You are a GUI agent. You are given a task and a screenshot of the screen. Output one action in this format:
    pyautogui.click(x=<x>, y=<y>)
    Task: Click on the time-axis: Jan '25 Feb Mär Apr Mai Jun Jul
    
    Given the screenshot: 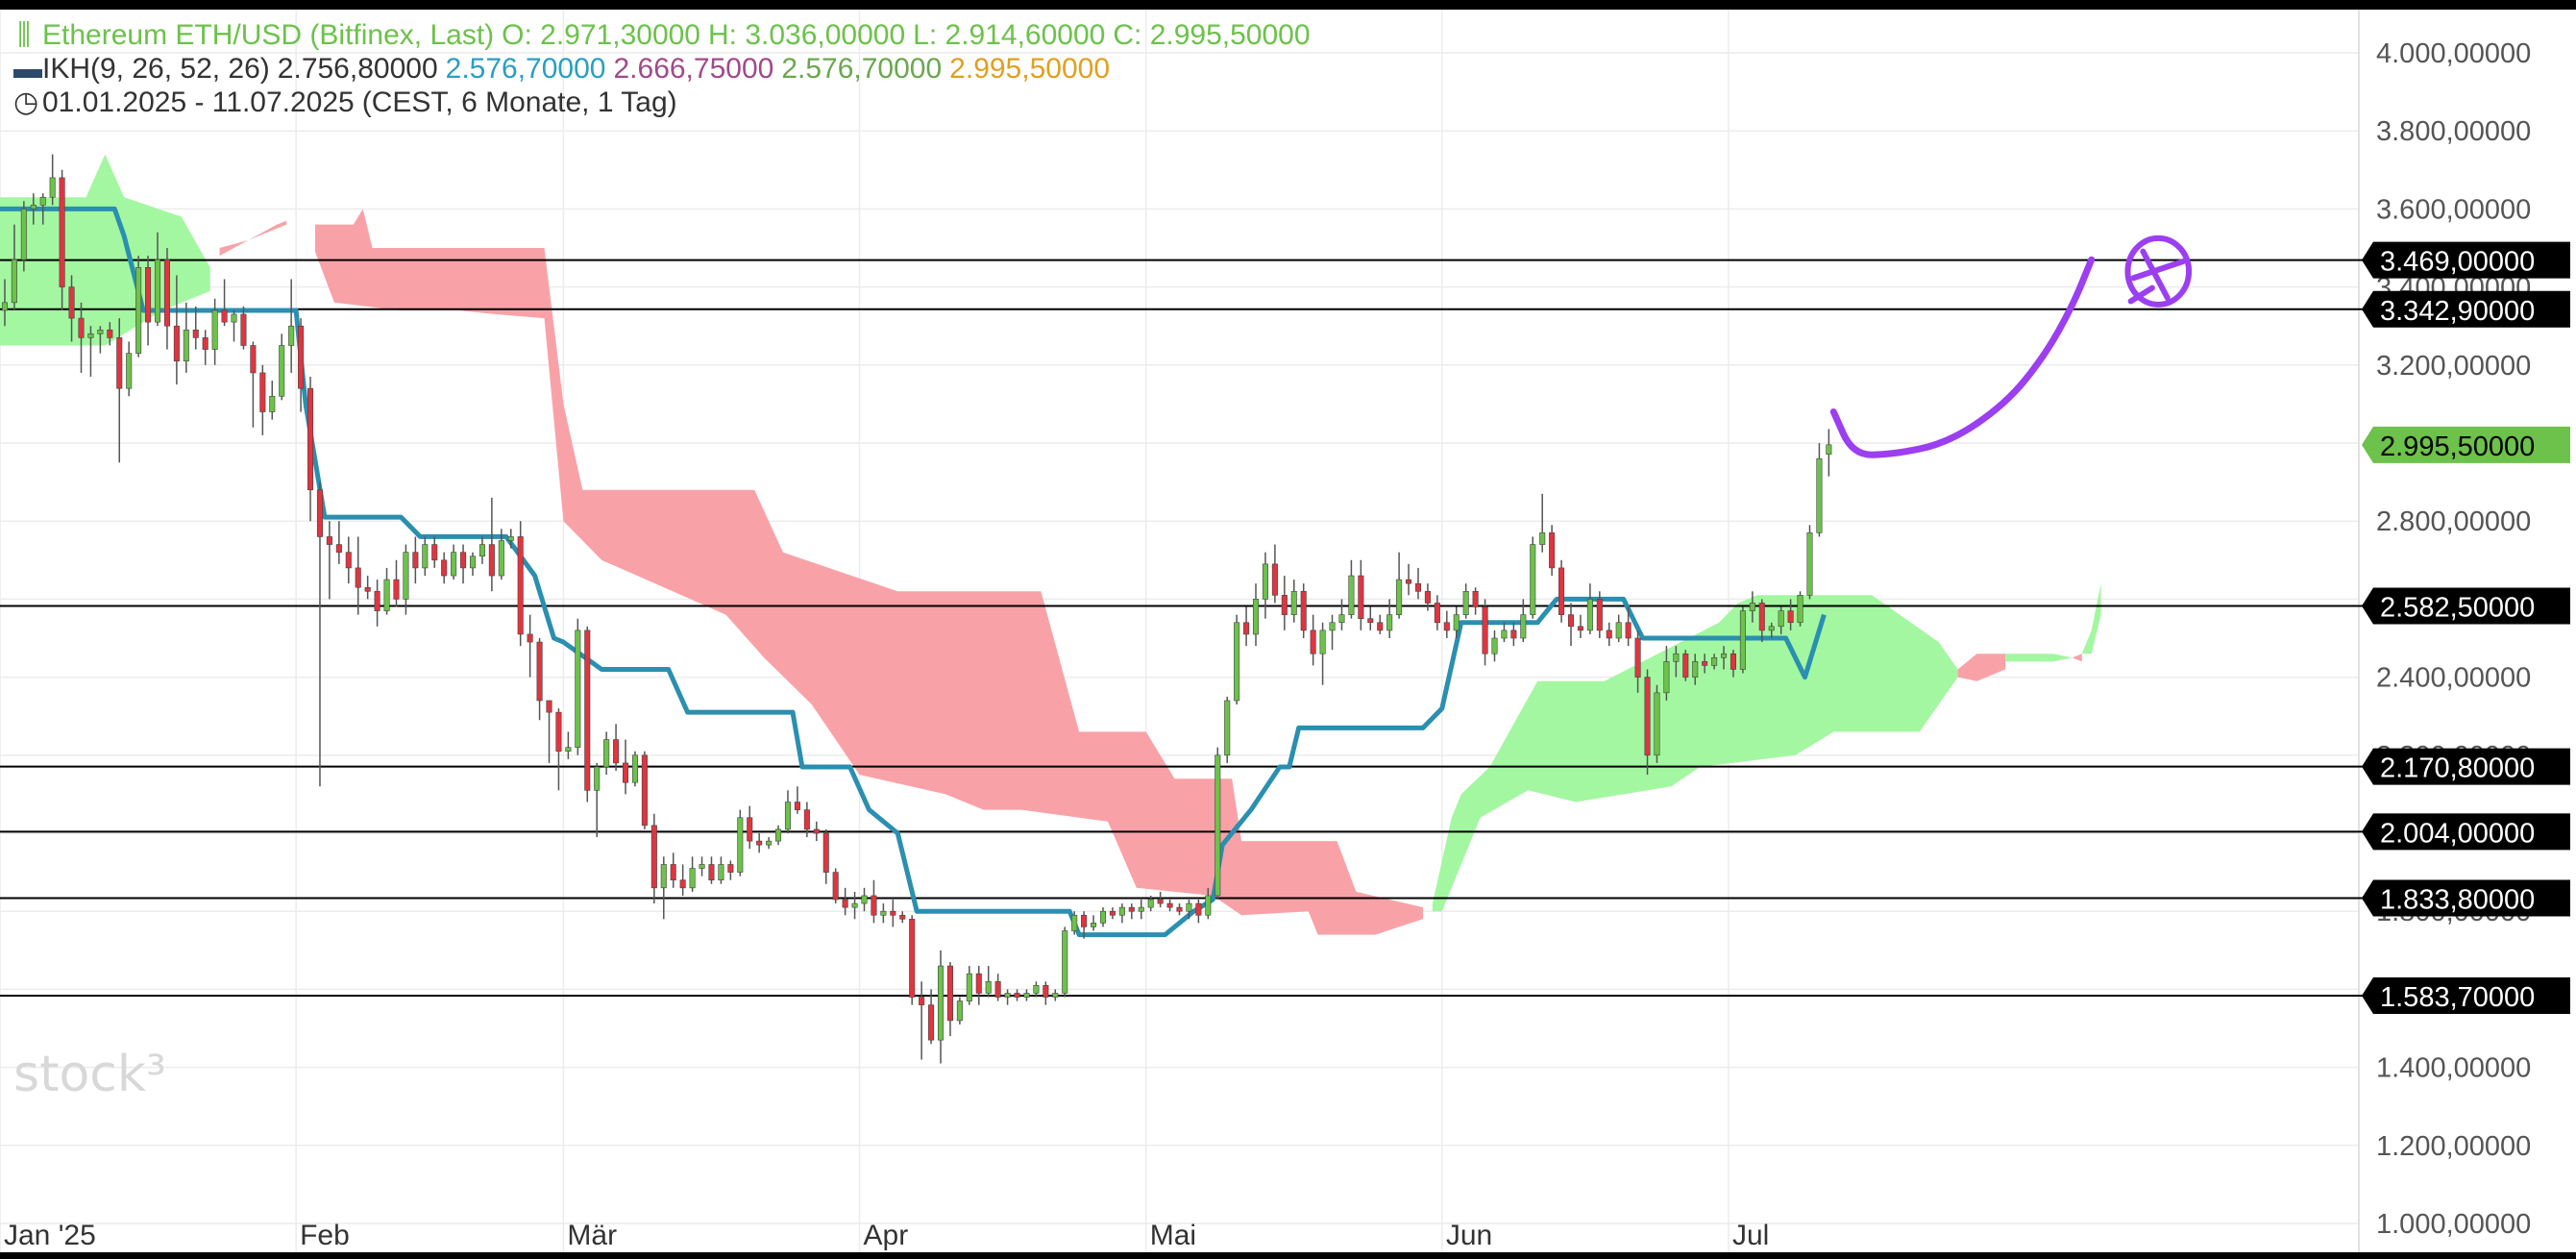 What is the action you would take?
    pyautogui.click(x=886, y=1235)
    